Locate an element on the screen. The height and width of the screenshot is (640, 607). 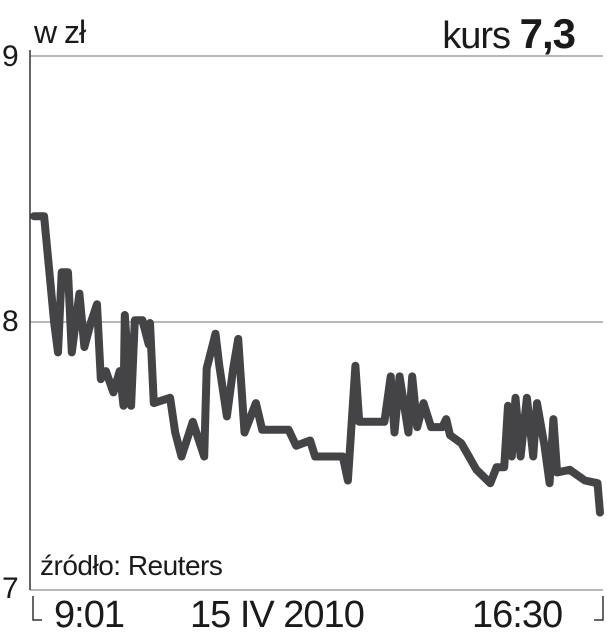
title-prefix: kurs is located at coordinates (476, 36).